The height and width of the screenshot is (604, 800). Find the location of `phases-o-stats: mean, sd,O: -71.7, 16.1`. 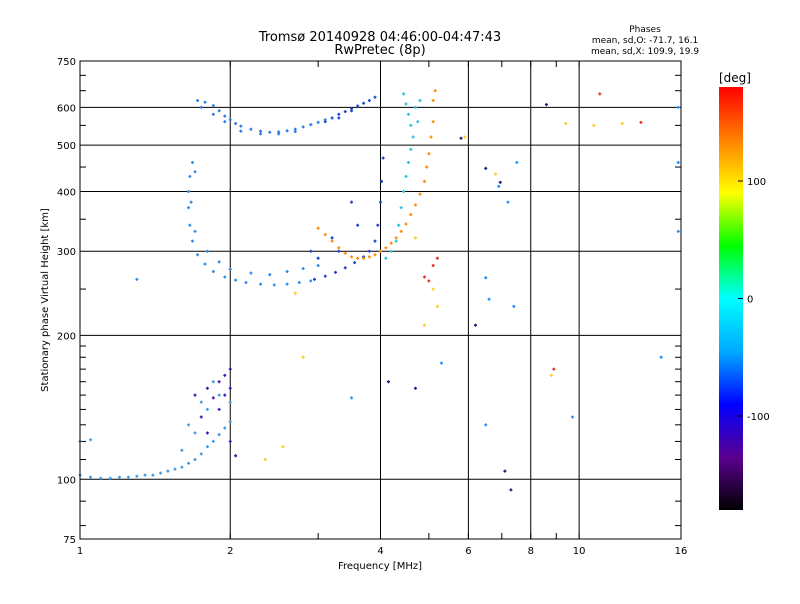

phases-o-stats: mean, sd,O: -71.7, 16.1 is located at coordinates (645, 41).